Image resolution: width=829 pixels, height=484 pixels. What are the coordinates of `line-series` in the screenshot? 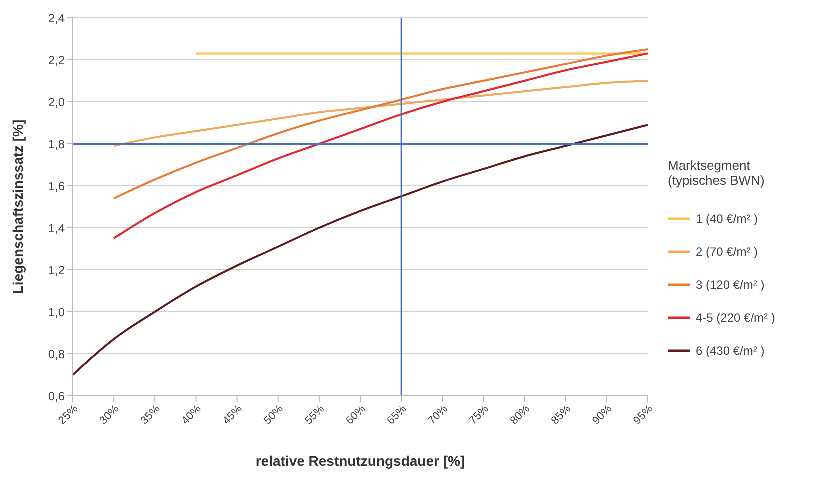 It's located at (381, 114).